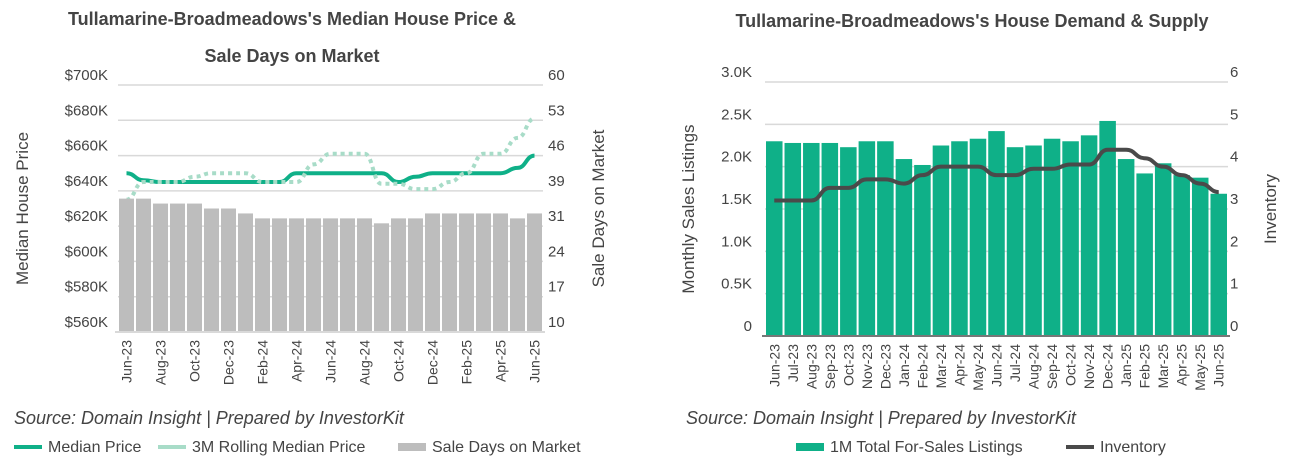  I want to click on y2-tick-label: 6, so click(1234, 72).